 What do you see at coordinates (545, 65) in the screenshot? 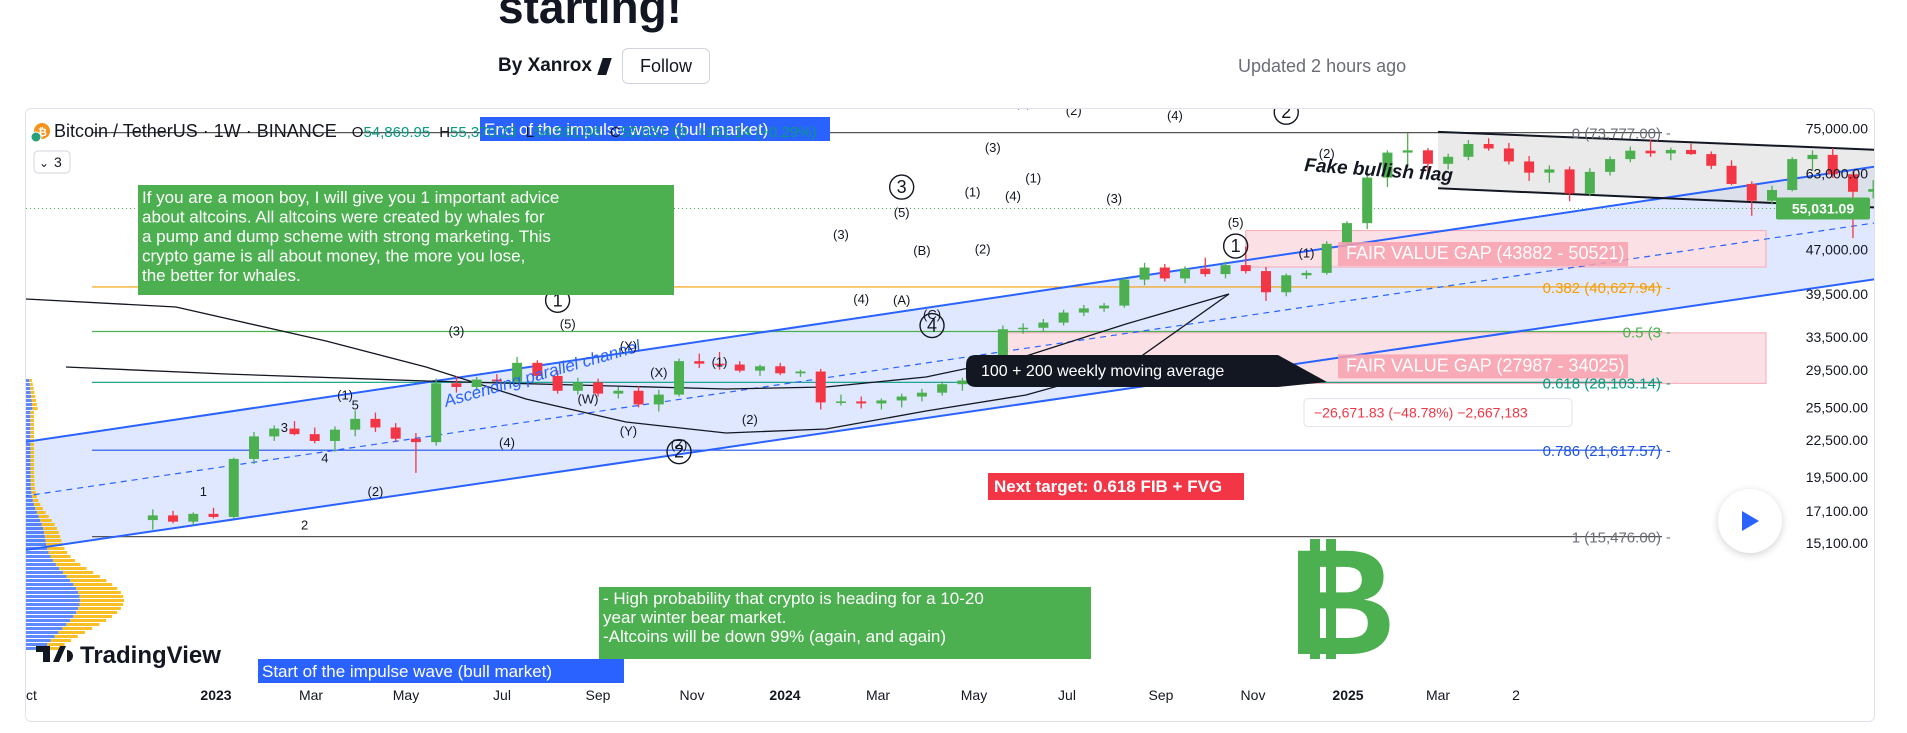
I see `author-name: By Xanrox` at bounding box center [545, 65].